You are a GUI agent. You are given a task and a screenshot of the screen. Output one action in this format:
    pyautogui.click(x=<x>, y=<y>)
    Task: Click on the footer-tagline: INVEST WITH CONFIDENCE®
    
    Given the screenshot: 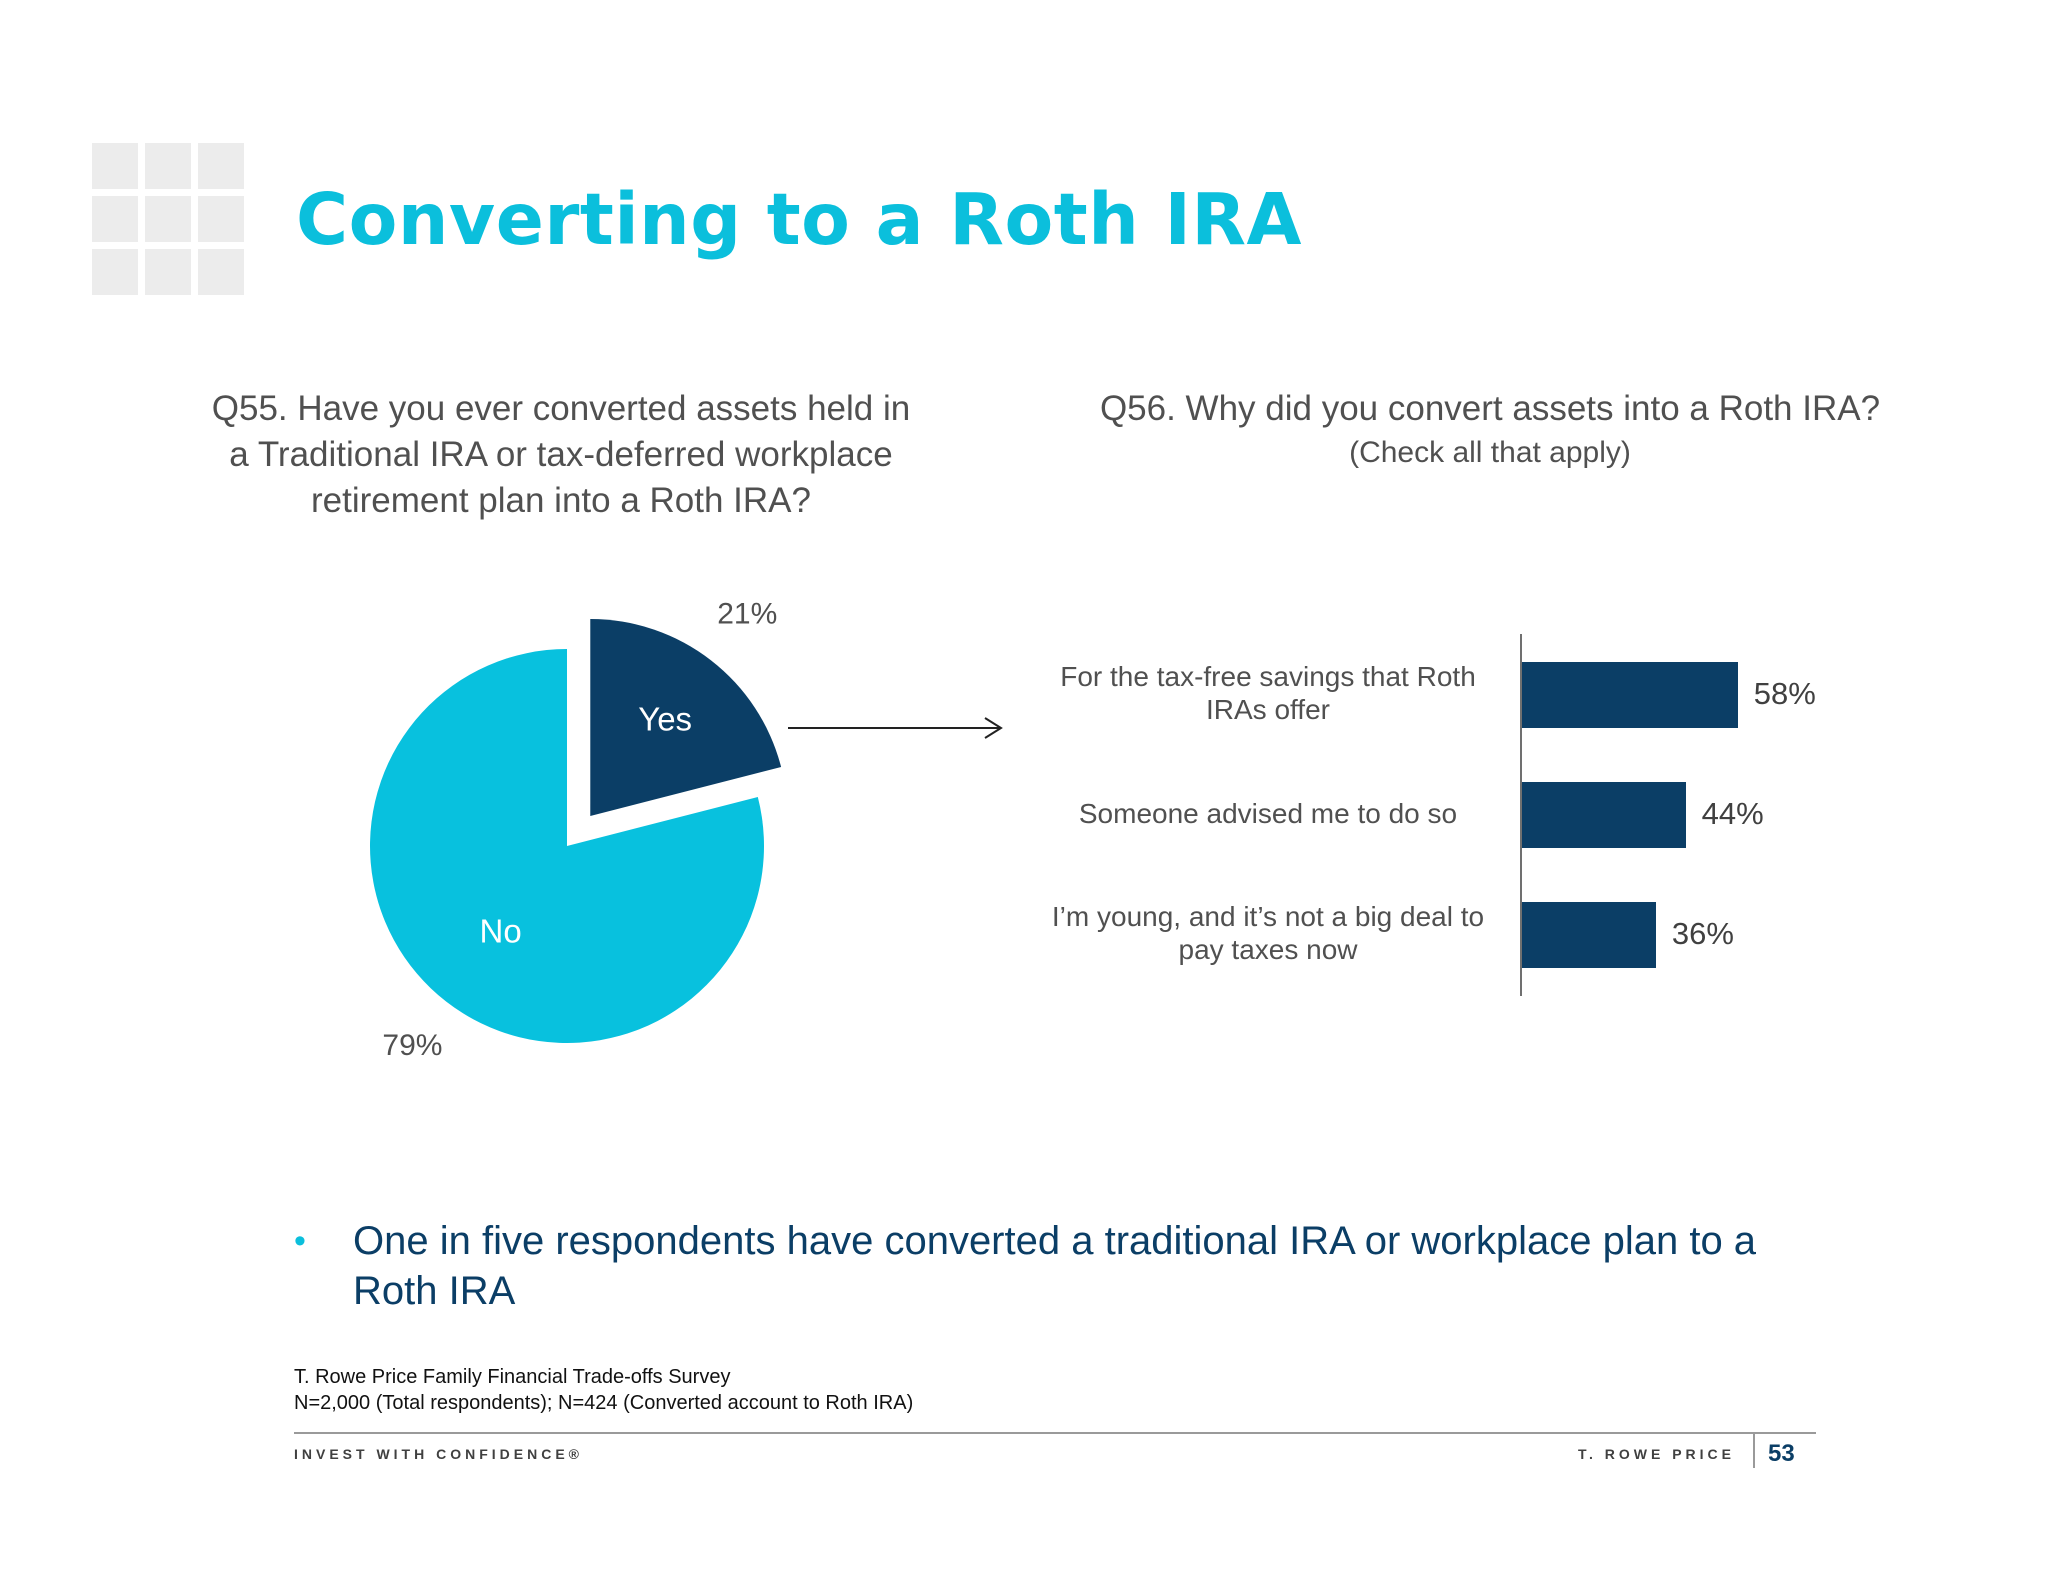 What is the action you would take?
    pyautogui.click(x=438, y=1454)
    